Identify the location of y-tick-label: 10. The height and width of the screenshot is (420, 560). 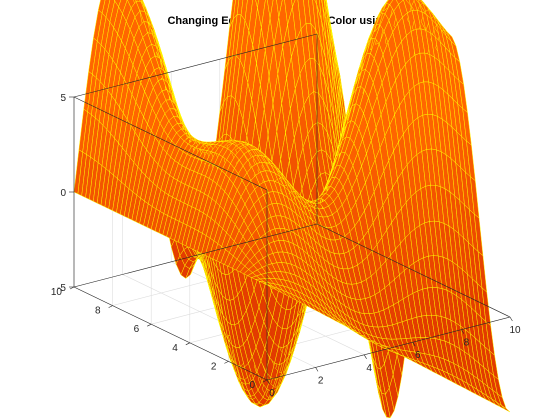
(57, 292).